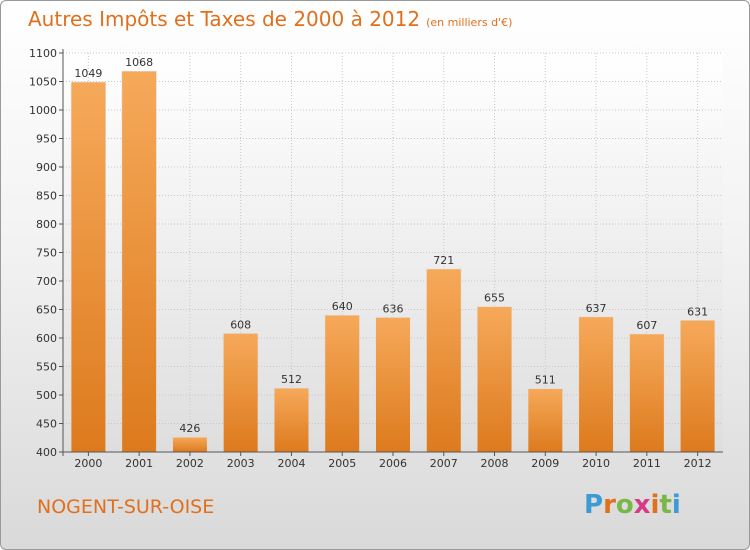 The width and height of the screenshot is (750, 550). I want to click on bar-value-label: 607, so click(646, 325).